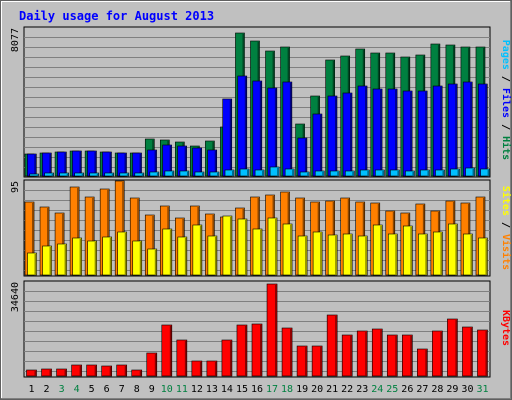 Image resolution: width=512 pixels, height=400 pixels. I want to click on chart-title: Daily usage for August 2013, so click(116, 16).